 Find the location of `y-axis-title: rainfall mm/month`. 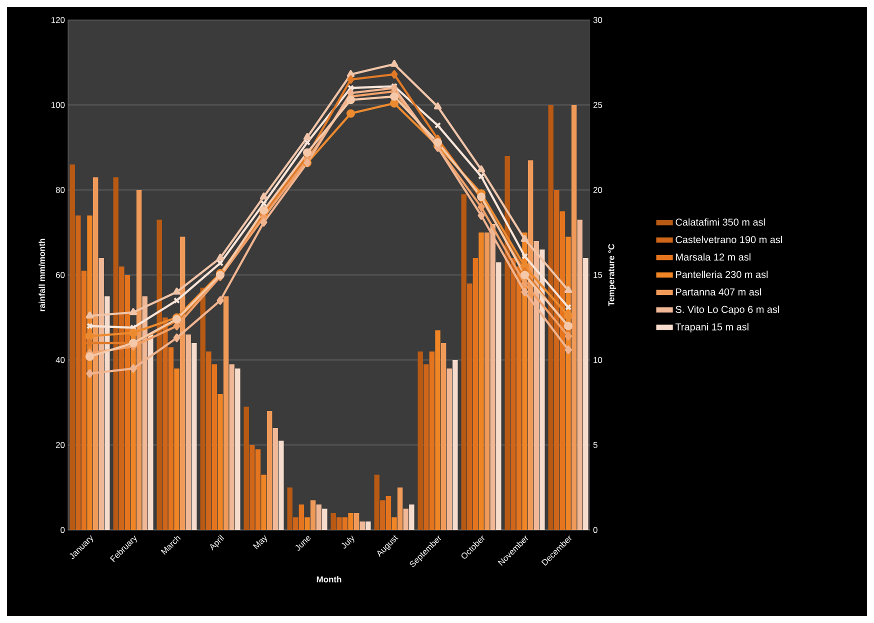

y-axis-title: rainfall mm/month is located at coordinates (42, 275).